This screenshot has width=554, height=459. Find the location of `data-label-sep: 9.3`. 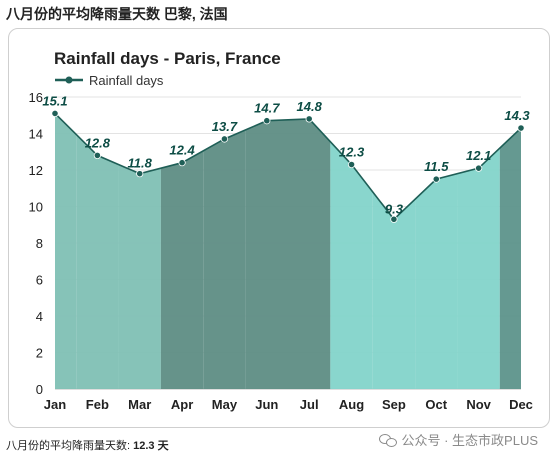

data-label-sep: 9.3 is located at coordinates (394, 208).